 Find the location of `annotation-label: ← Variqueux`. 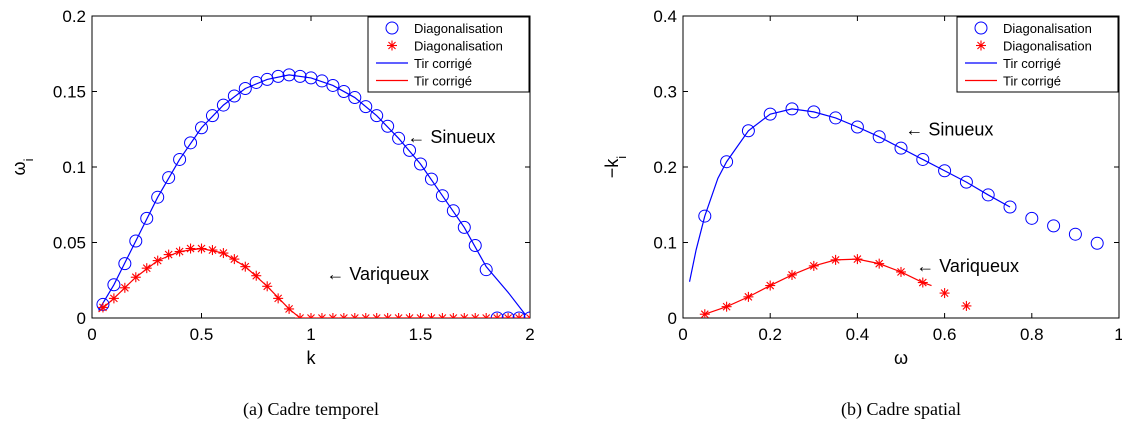

annotation-label: ← Variqueux is located at coordinates (377, 274).